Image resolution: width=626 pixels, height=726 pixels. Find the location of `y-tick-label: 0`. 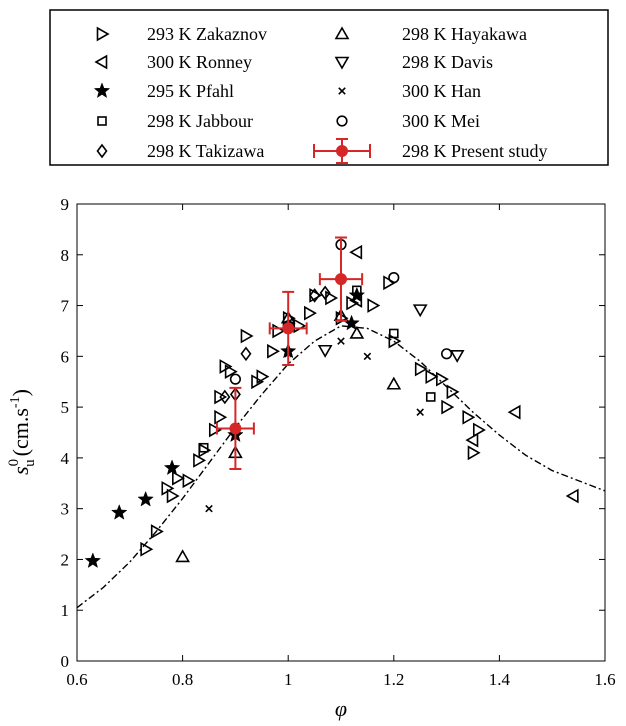

y-tick-label: 0 is located at coordinates (65, 661).